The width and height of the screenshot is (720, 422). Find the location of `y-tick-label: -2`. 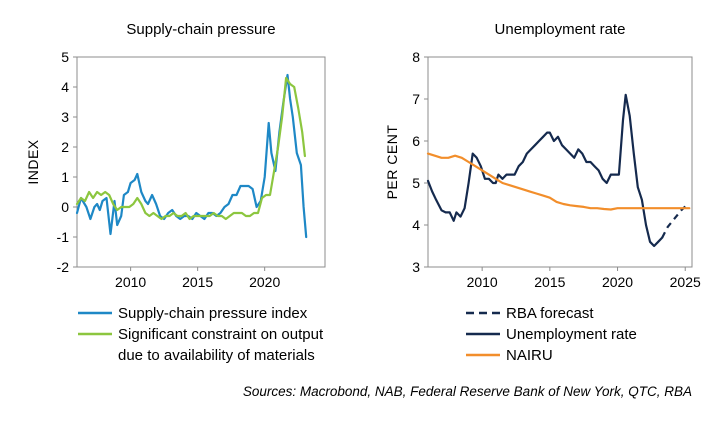

y-tick-label: -2 is located at coordinates (63, 267).